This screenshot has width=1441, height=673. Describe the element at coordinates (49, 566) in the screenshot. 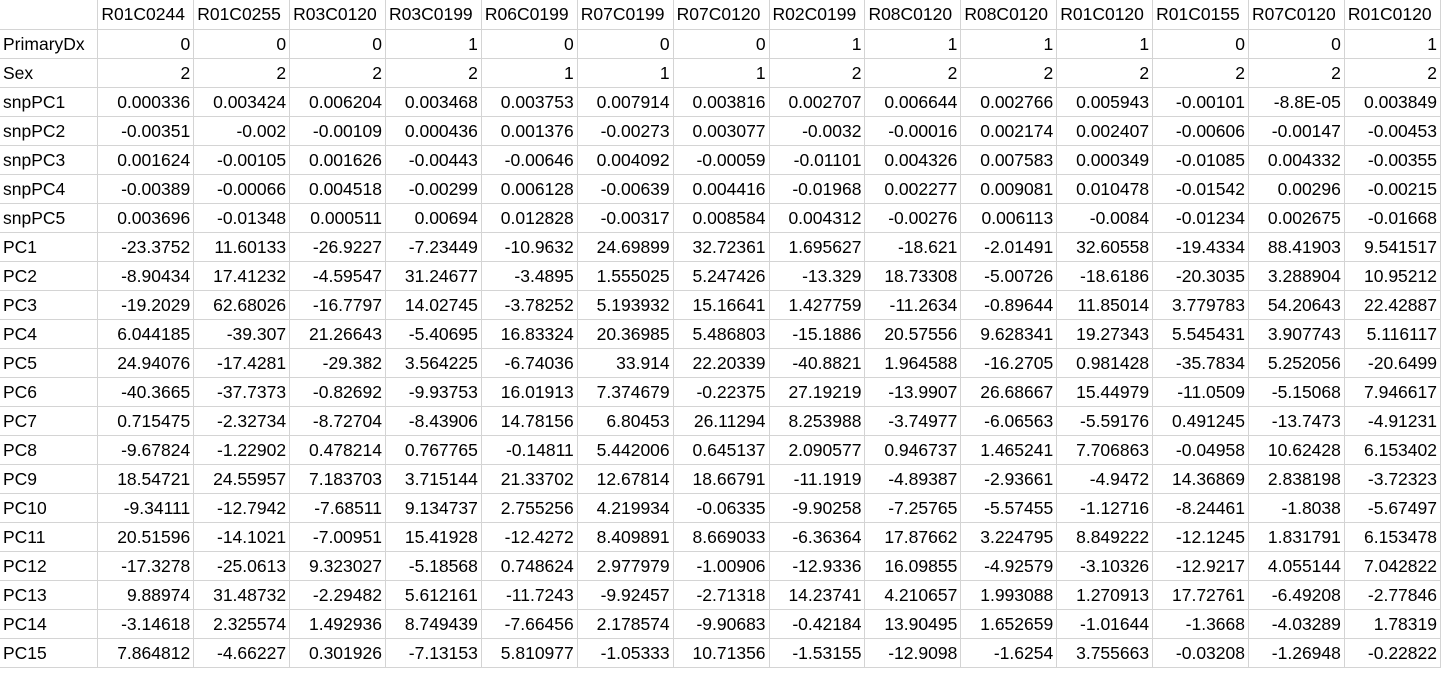

I see `row-label-cell: PC12` at that location.